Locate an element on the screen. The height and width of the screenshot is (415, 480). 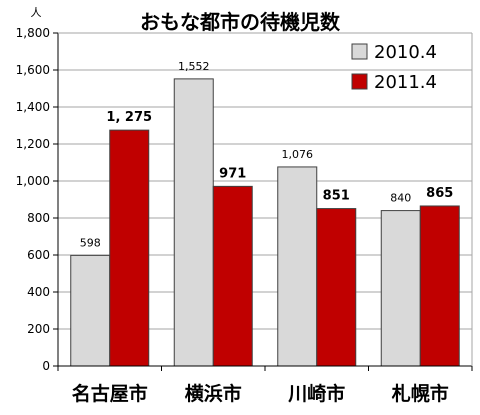
y-axis-ticks: 0 200 400 600 800 1,000 1,200 1,400 1,600 1,800 is located at coordinates (37, 199).